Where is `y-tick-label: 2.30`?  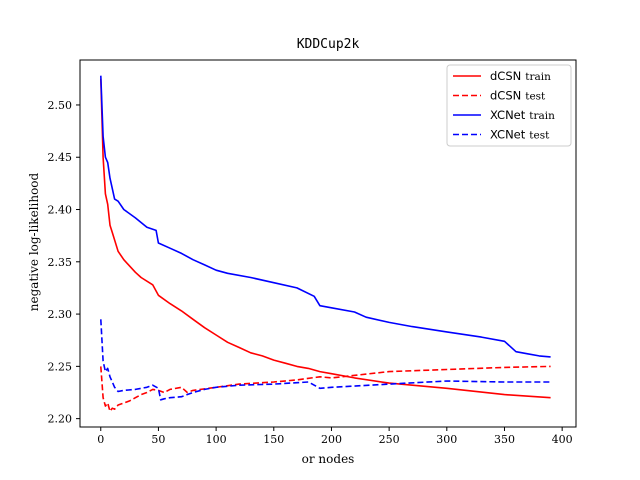 y-tick-label: 2.30 is located at coordinates (60, 314).